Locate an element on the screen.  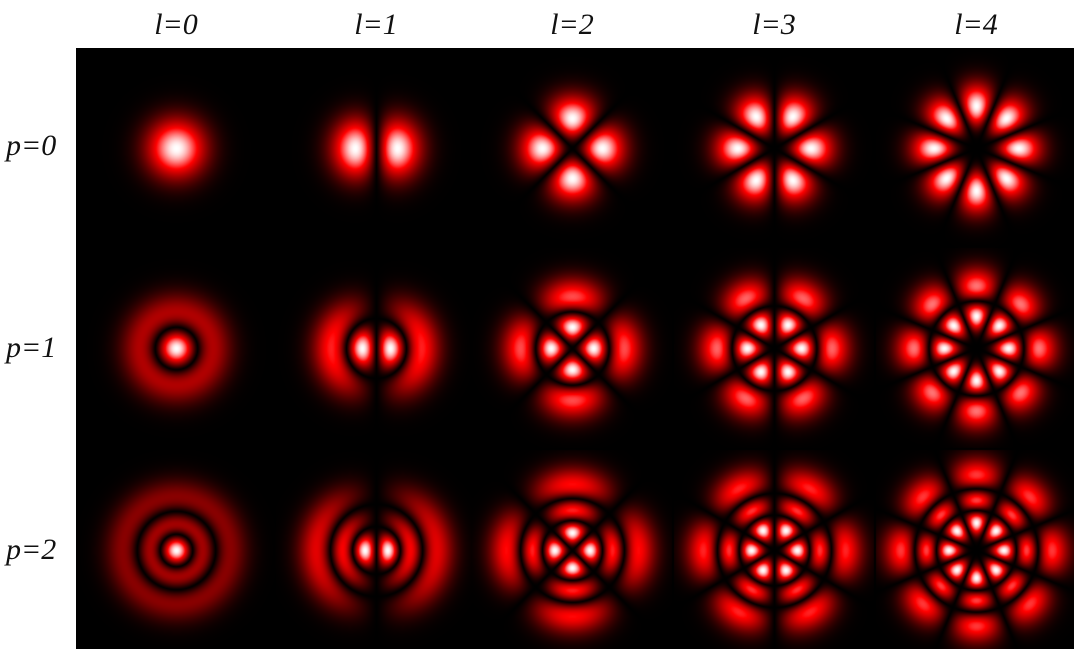
row-label-p1: p=1 is located at coordinates (31, 347).